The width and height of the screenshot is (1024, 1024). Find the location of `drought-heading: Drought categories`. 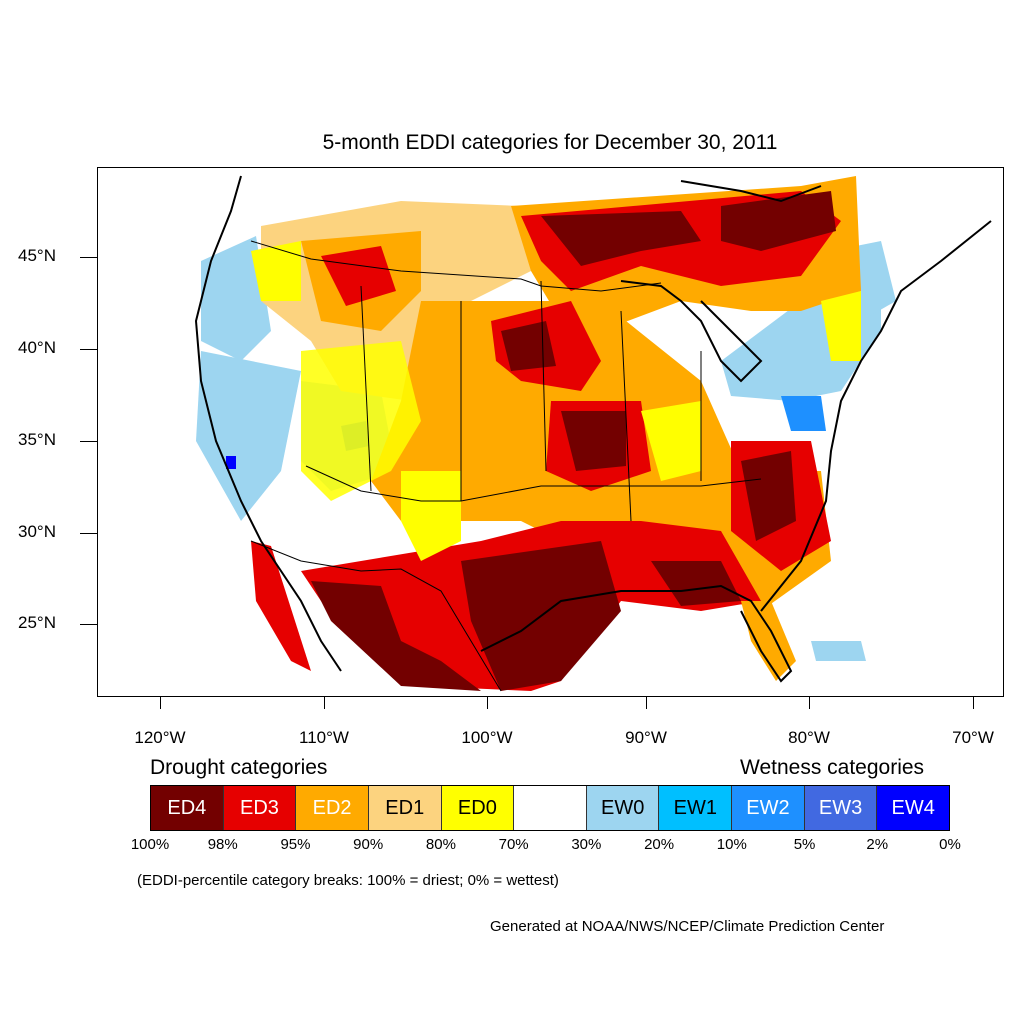

drought-heading: Drought categories is located at coordinates (239, 767).